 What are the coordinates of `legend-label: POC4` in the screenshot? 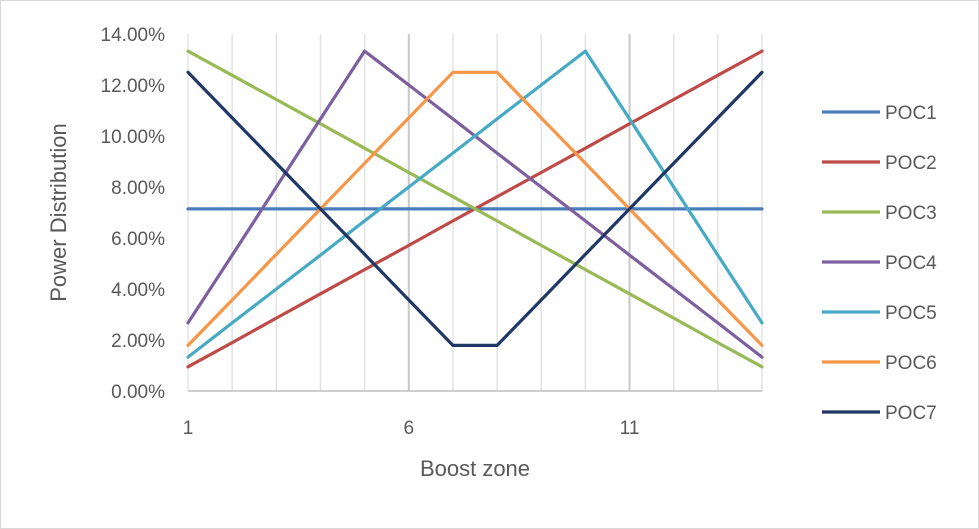 It's located at (911, 263).